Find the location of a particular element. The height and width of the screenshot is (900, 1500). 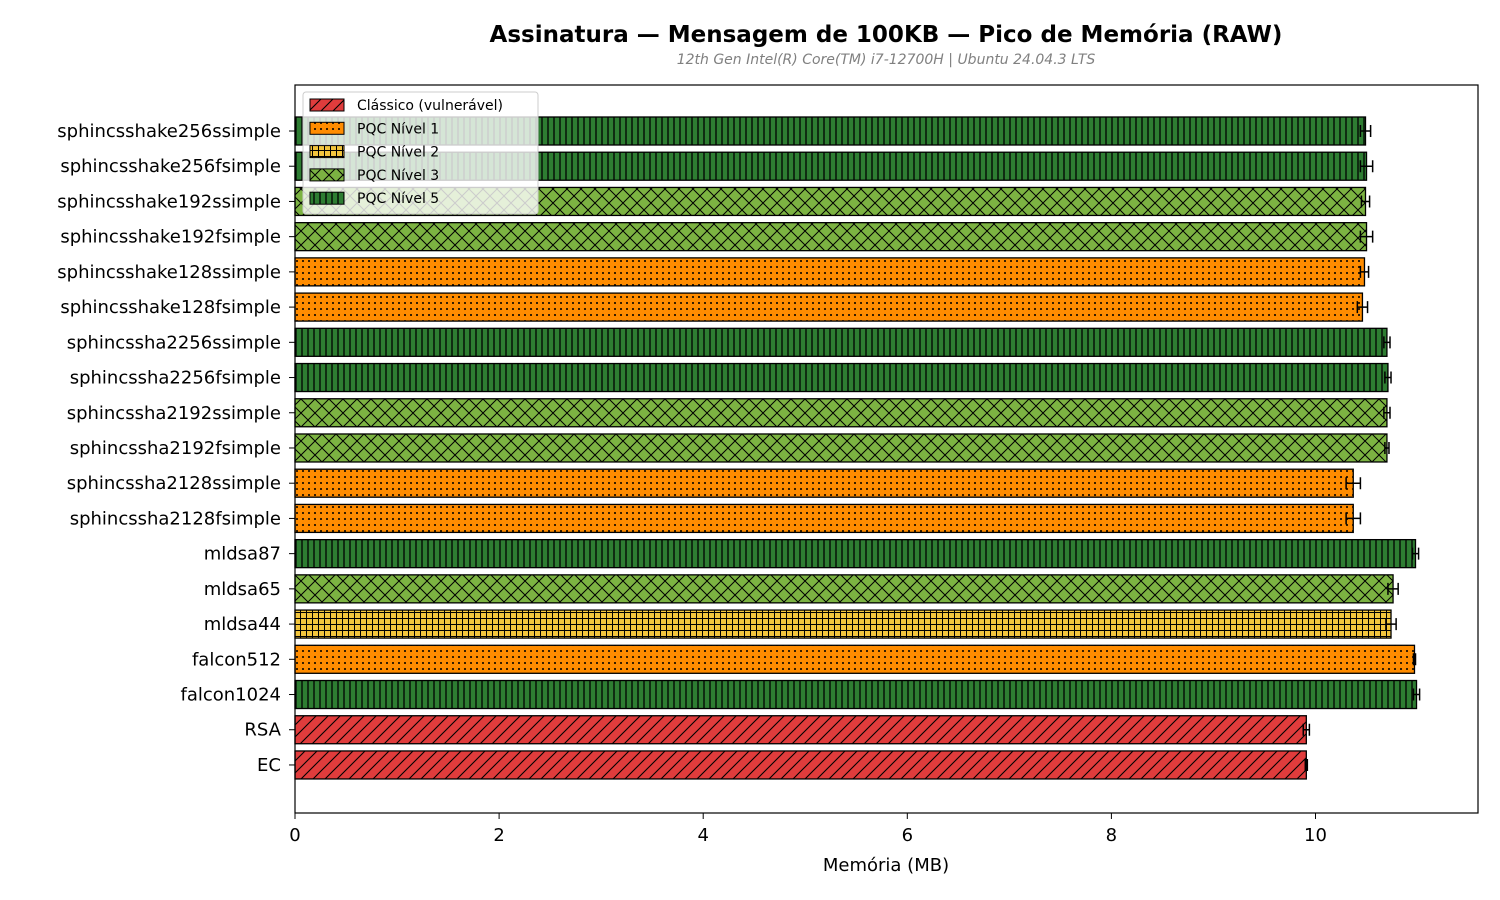

y-tick-label: sphincsshake192fsimple is located at coordinates (170, 237).